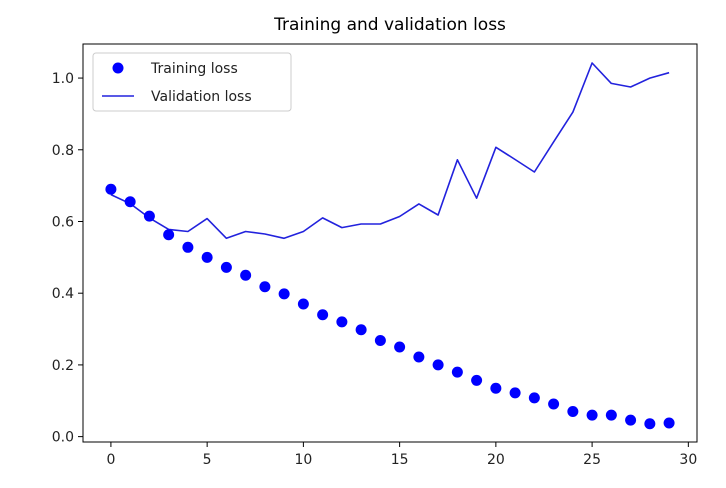  Describe the element at coordinates (201, 97) in the screenshot. I see `legend-label-validation: Validation loss` at that location.